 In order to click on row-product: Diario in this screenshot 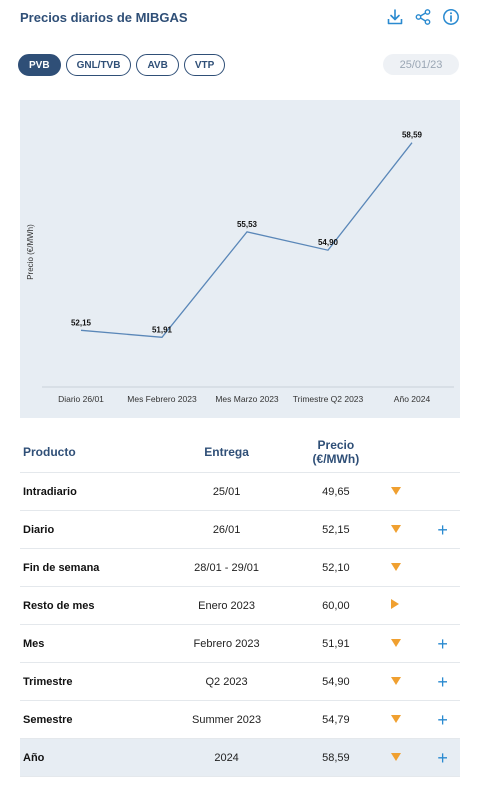, I will do `click(96, 529)`.